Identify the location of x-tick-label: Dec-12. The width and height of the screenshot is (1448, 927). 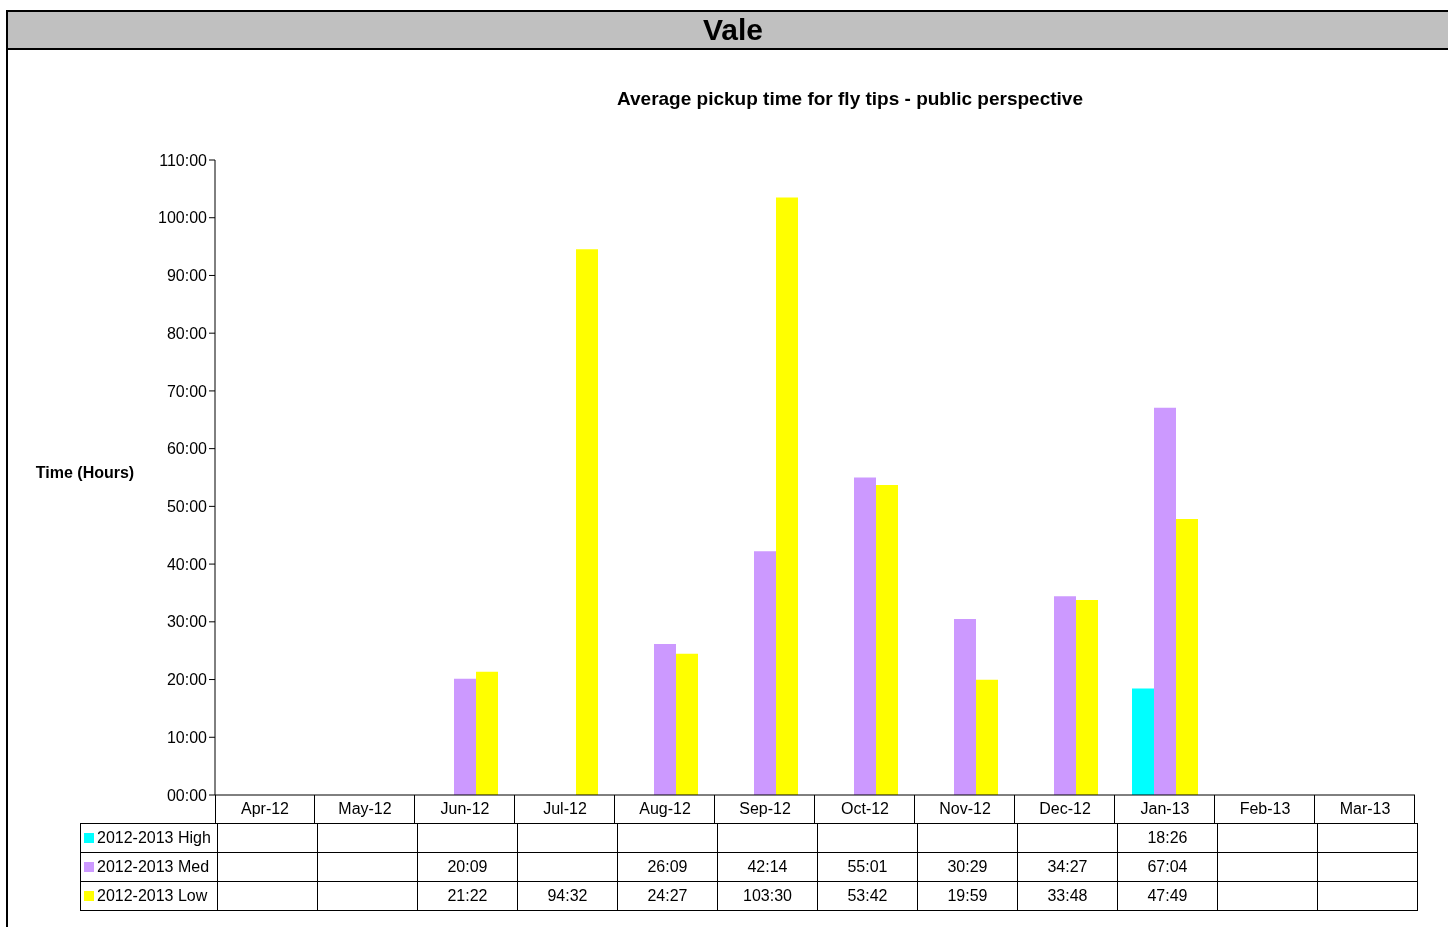
(1065, 809).